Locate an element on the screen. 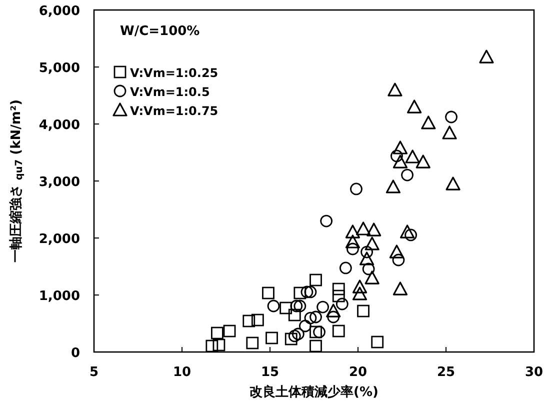  y-tick-label: 6,000 is located at coordinates (59, 11).